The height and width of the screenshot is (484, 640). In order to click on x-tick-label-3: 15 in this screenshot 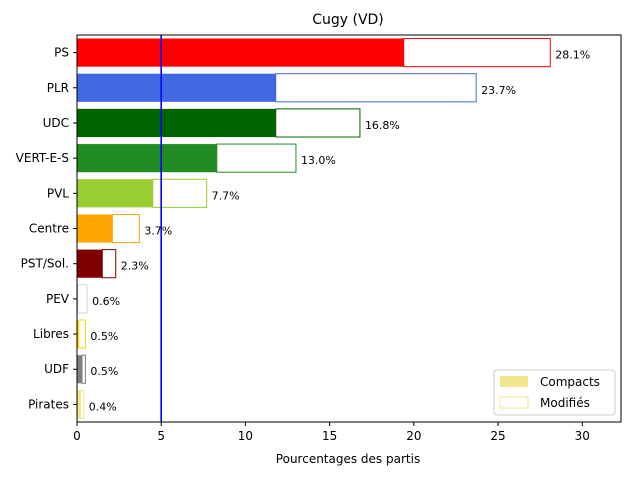, I will do `click(329, 436)`.